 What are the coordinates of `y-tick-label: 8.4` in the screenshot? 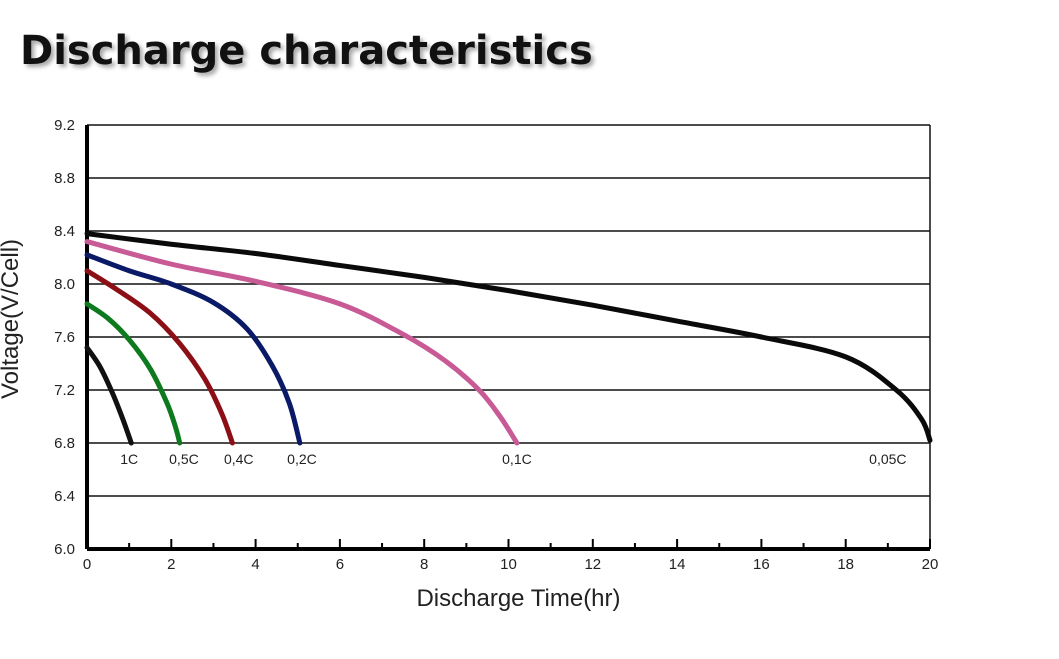 It's located at (64, 231).